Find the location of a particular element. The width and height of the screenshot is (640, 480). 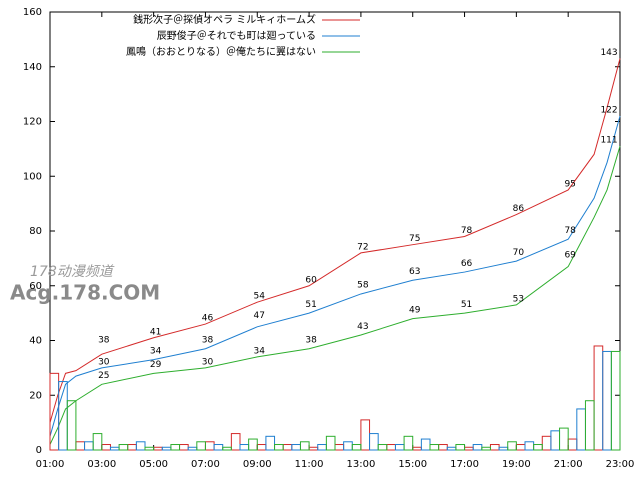

x-tick-label: 05:00 is located at coordinates (153, 464).